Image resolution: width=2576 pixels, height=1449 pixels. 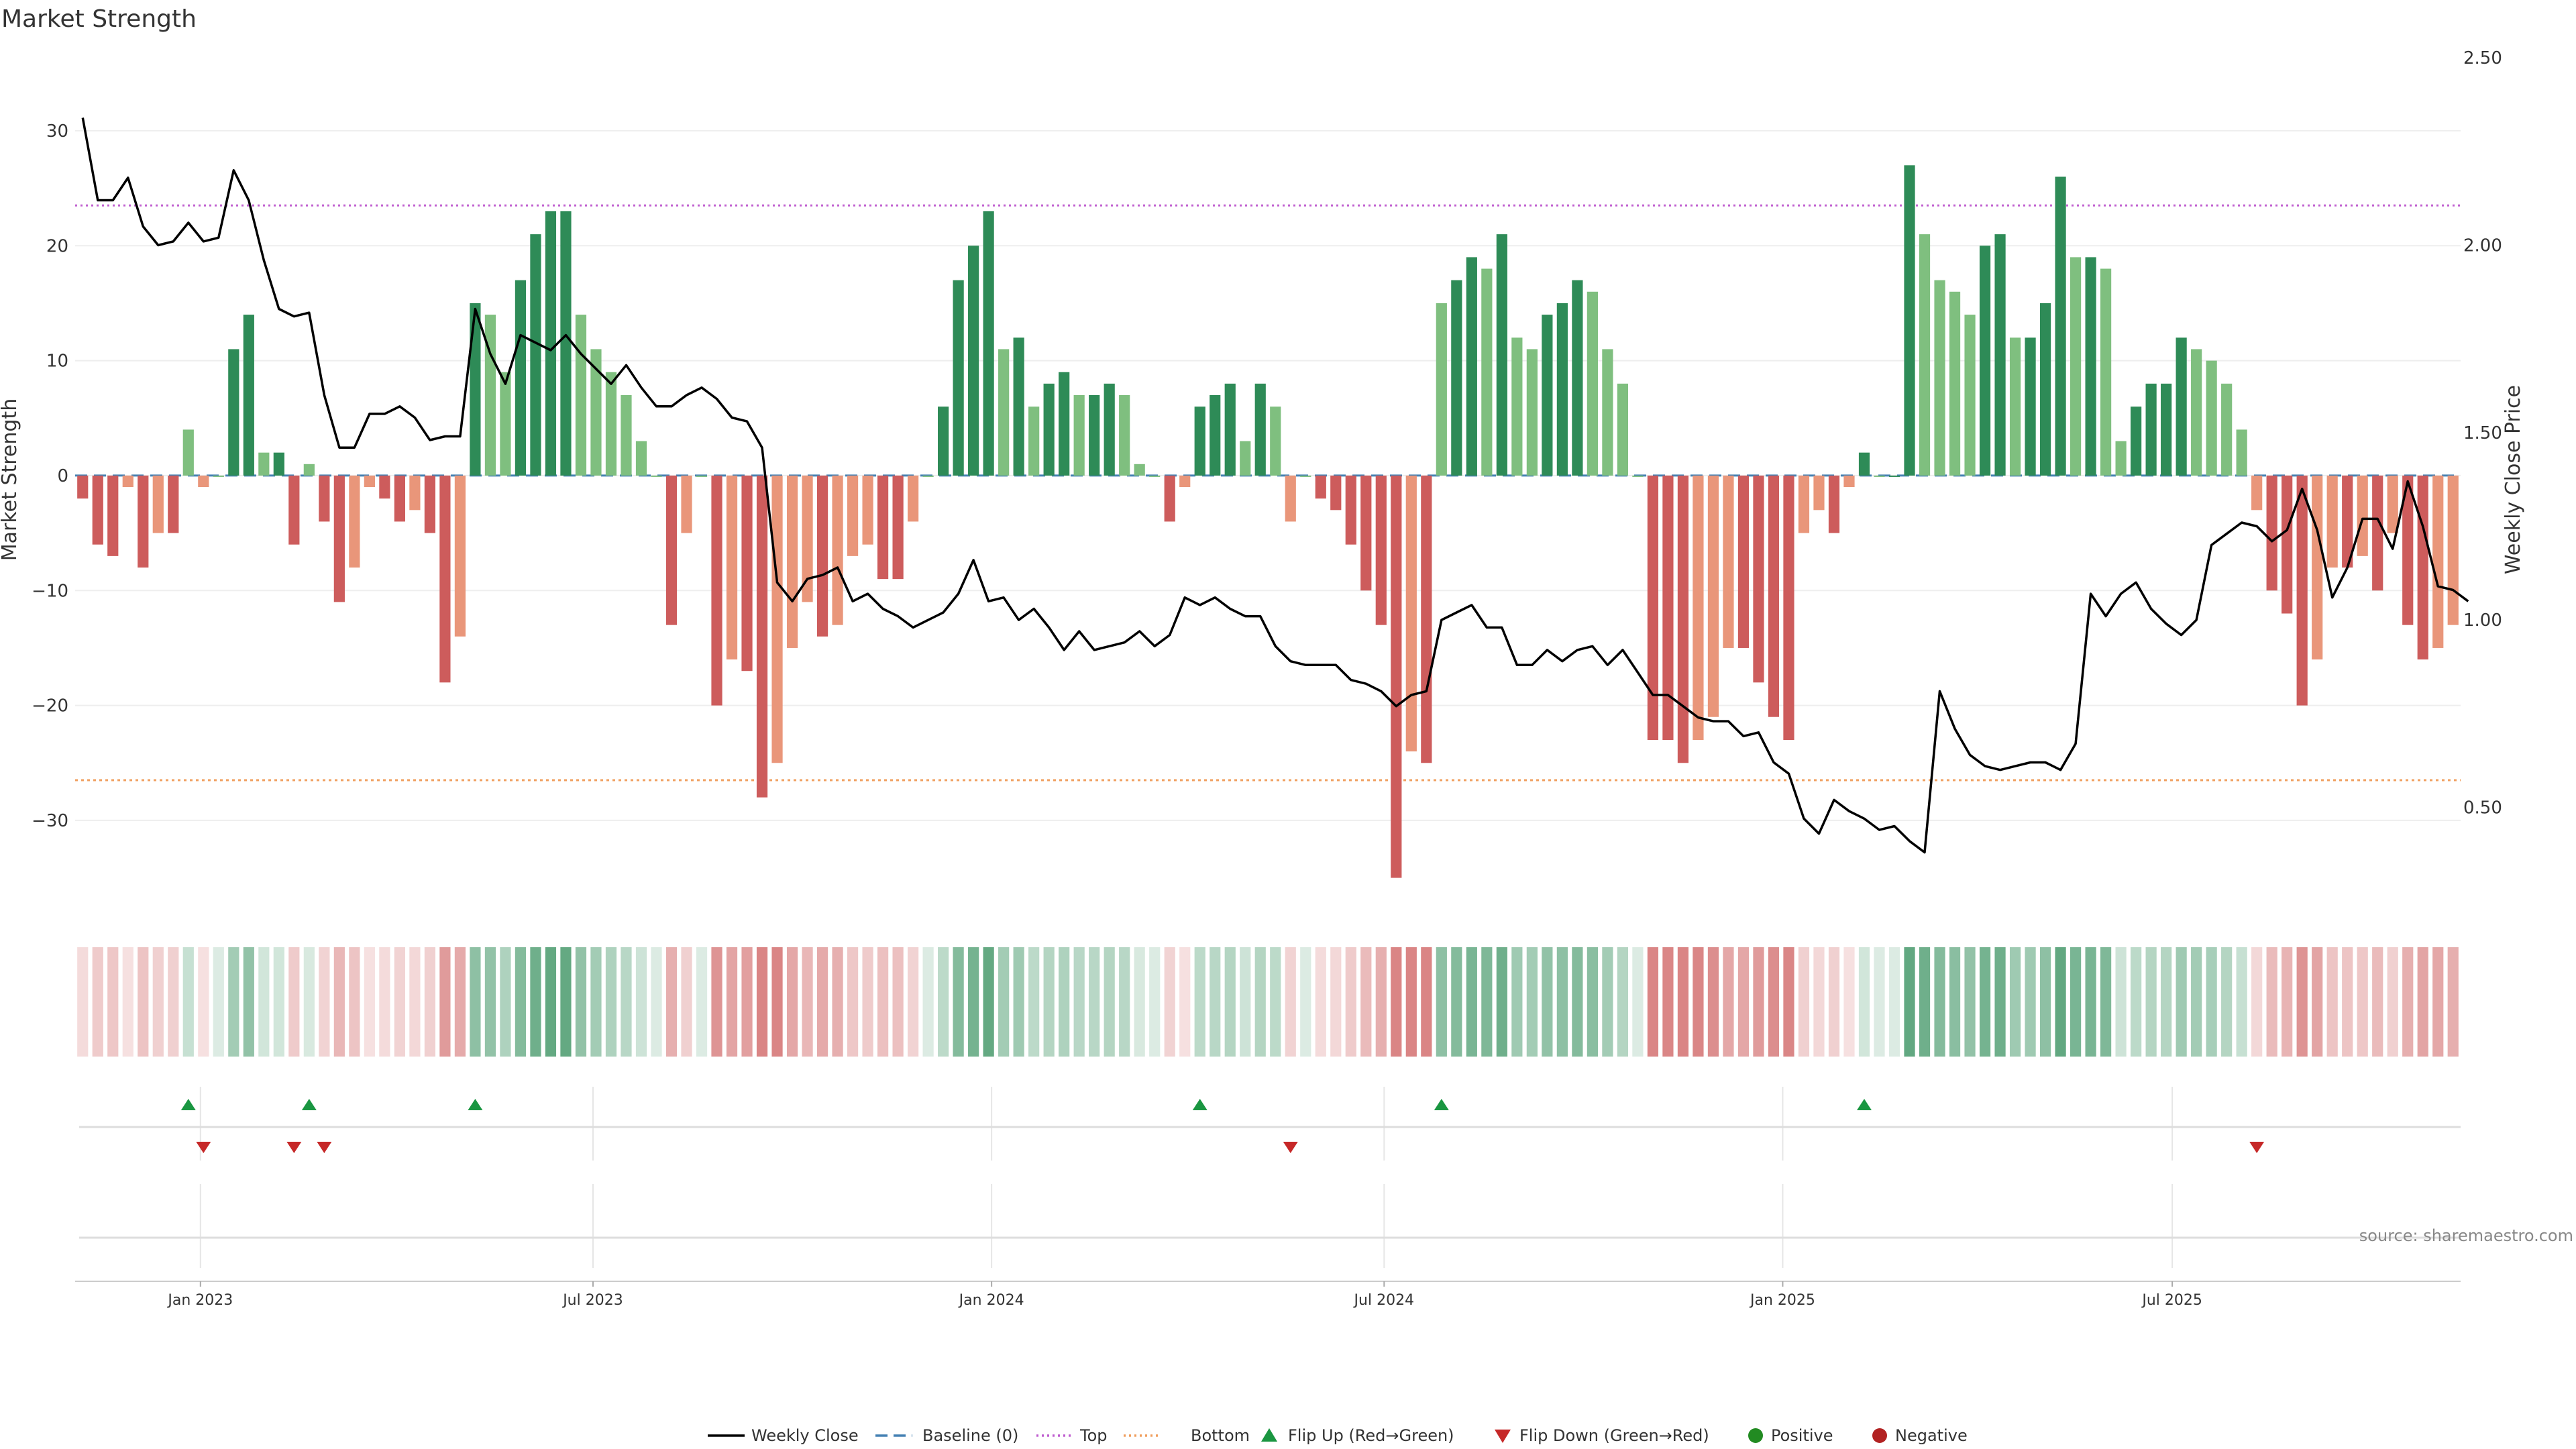 What do you see at coordinates (1782, 1300) in the screenshot?
I see `x-tick-label: Jan 2025` at bounding box center [1782, 1300].